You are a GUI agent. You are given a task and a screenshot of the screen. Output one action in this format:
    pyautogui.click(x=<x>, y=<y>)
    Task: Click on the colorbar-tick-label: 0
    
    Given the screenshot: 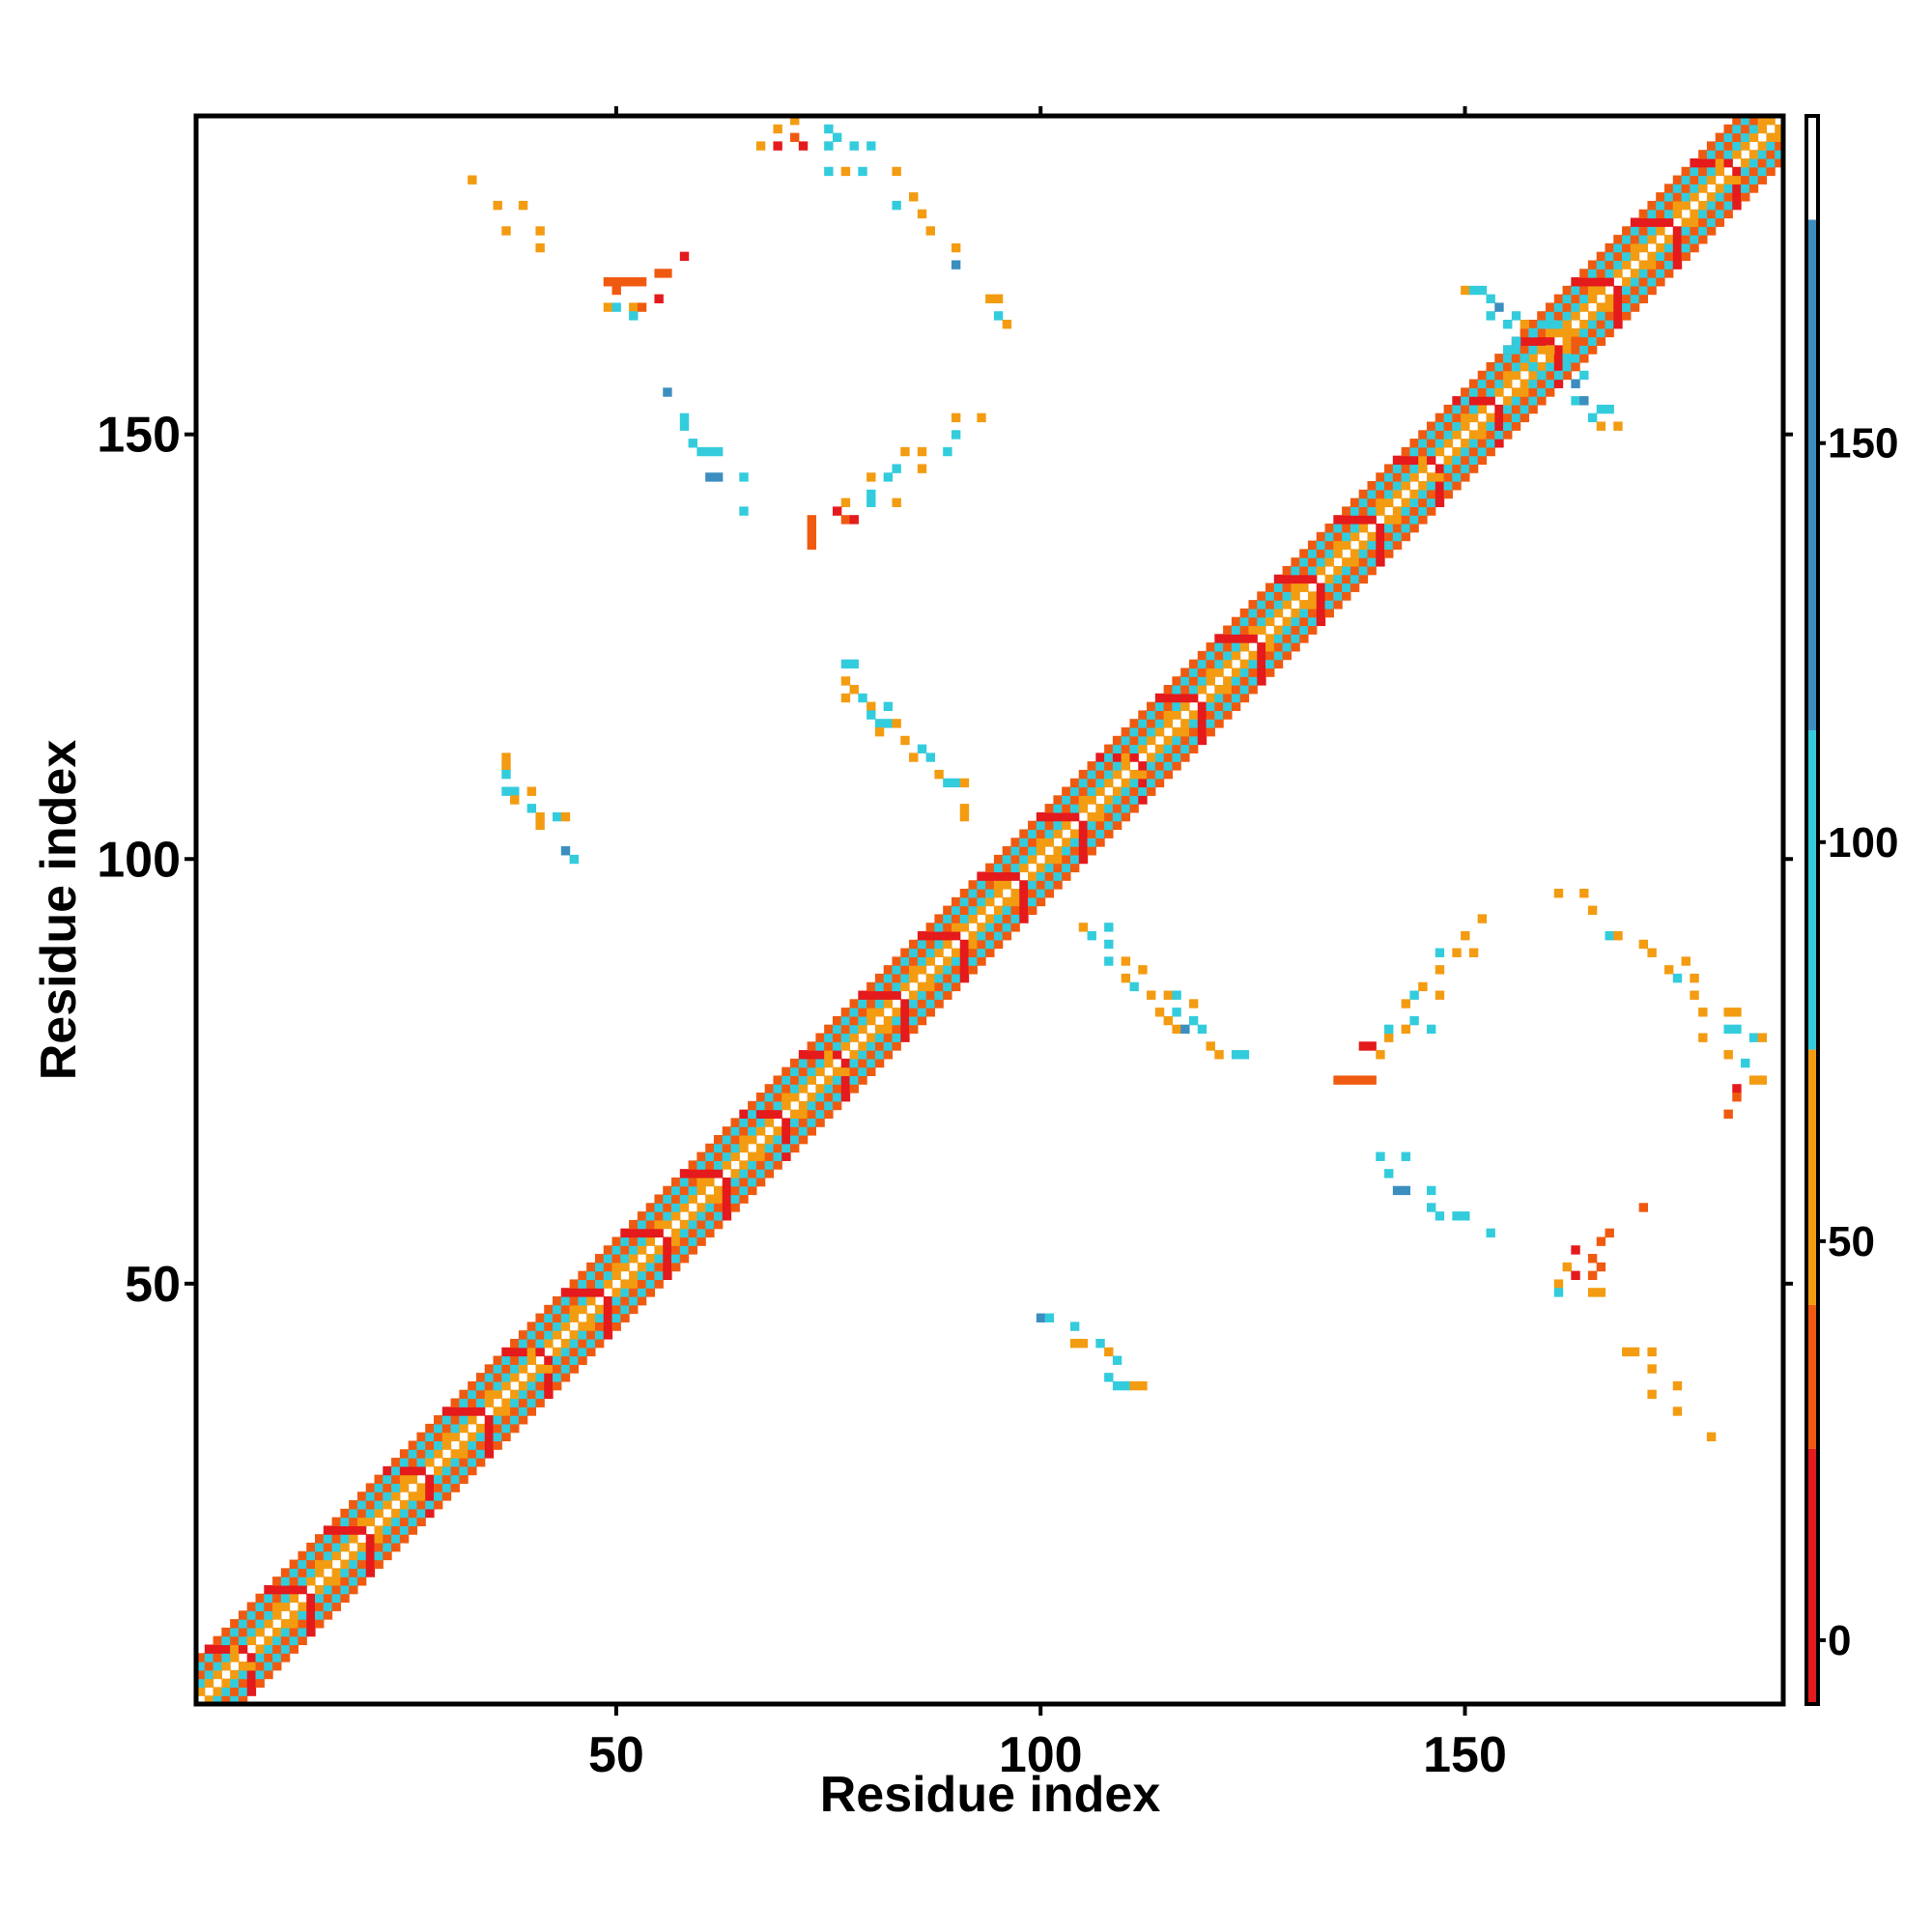 What is the action you would take?
    pyautogui.click(x=1839, y=1640)
    